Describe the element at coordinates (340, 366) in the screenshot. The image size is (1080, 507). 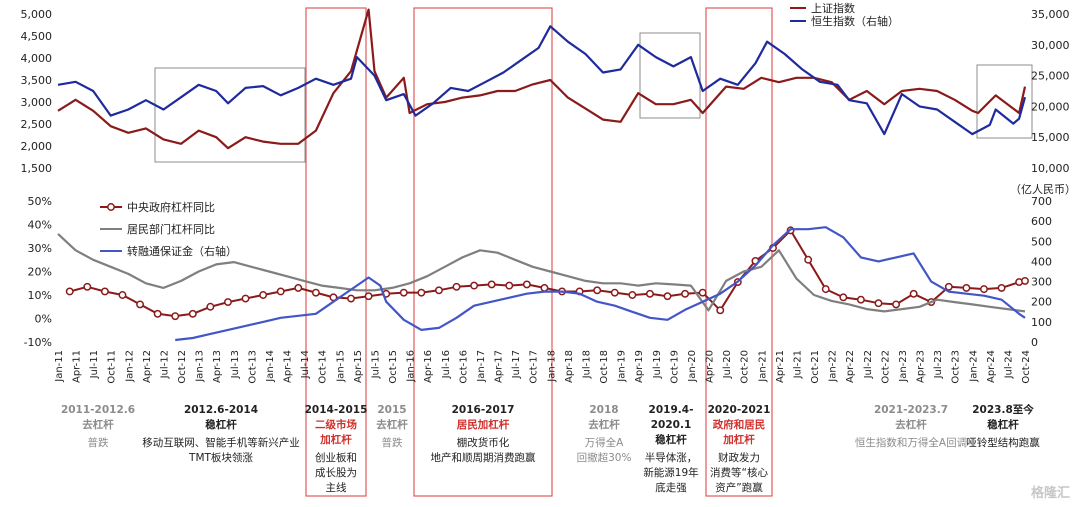
I see `x-axis-tick-label: Jan-15` at that location.